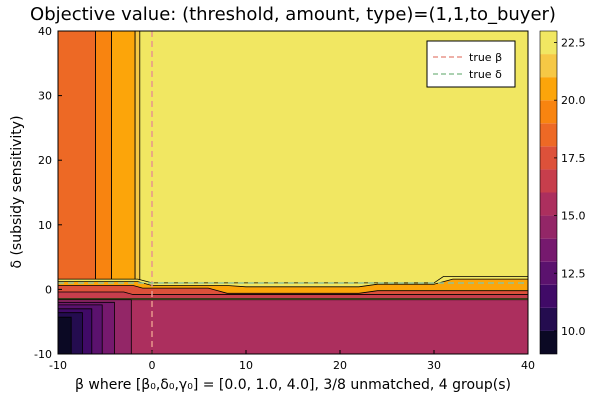  I want to click on y-tick-label: 40, so click(45, 31).